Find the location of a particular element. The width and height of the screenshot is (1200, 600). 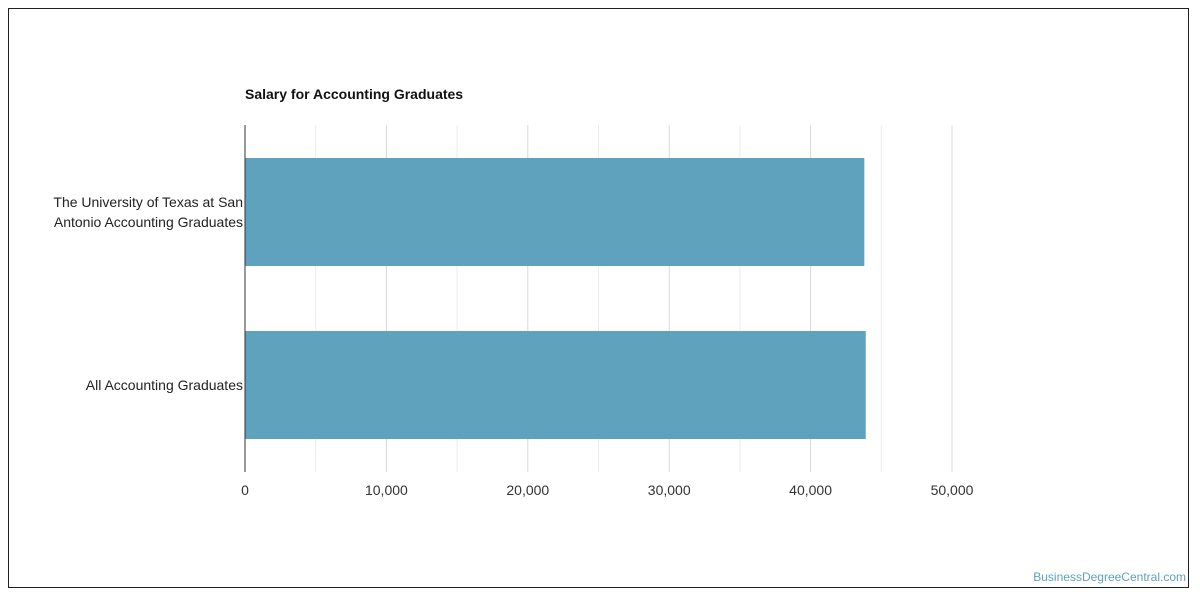

chart-title: Salary for Accounting Graduates is located at coordinates (354, 94).